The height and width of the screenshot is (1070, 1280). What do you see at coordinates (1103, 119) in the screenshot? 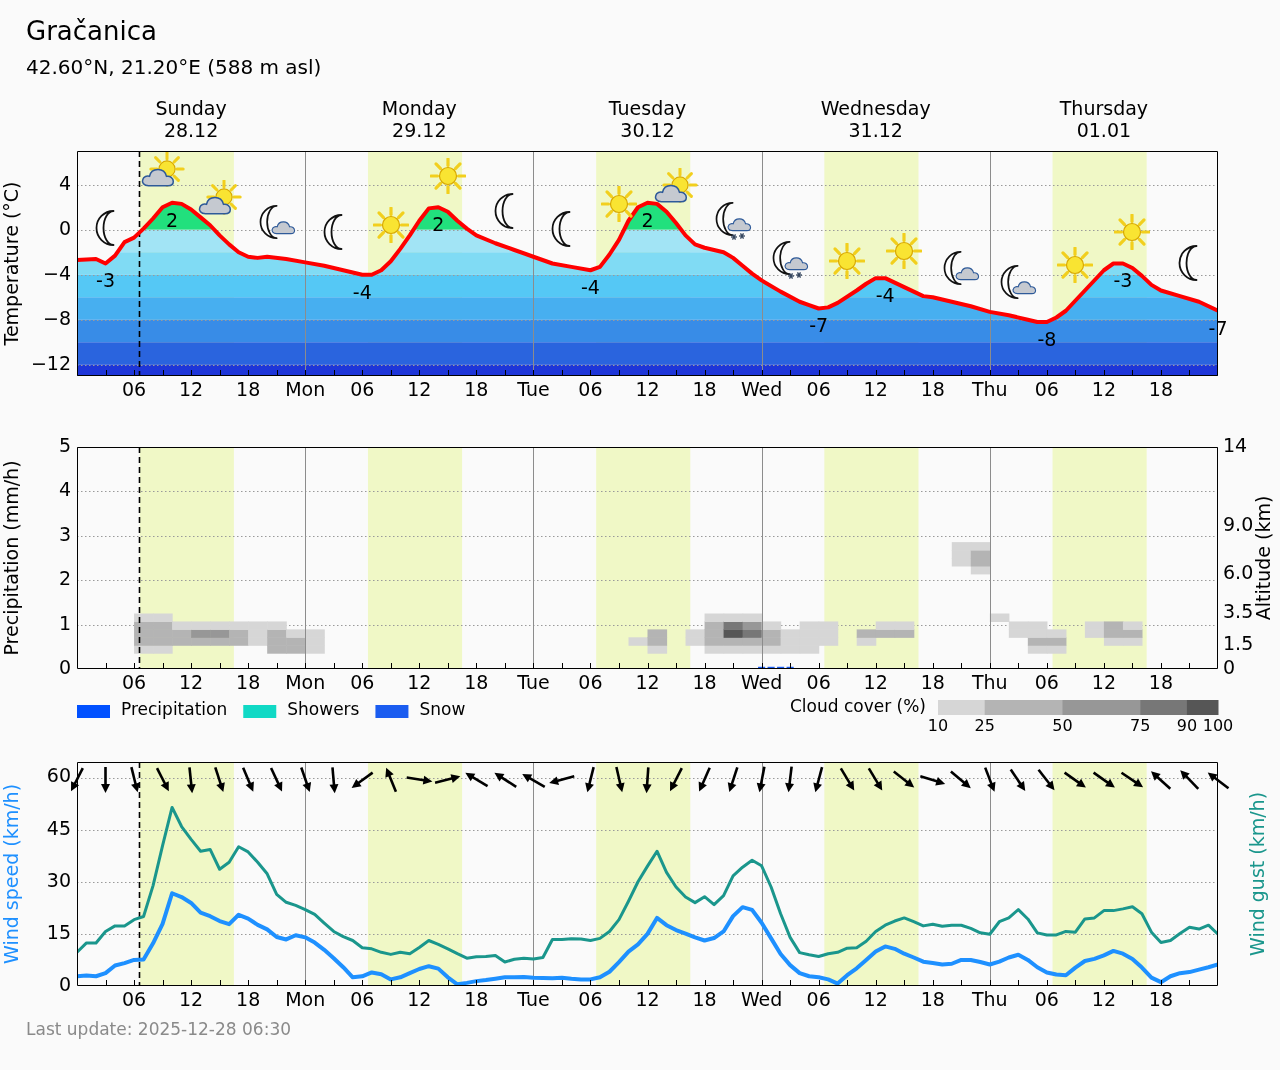
I see `x2-tick-label: Thursday 01.01` at bounding box center [1103, 119].